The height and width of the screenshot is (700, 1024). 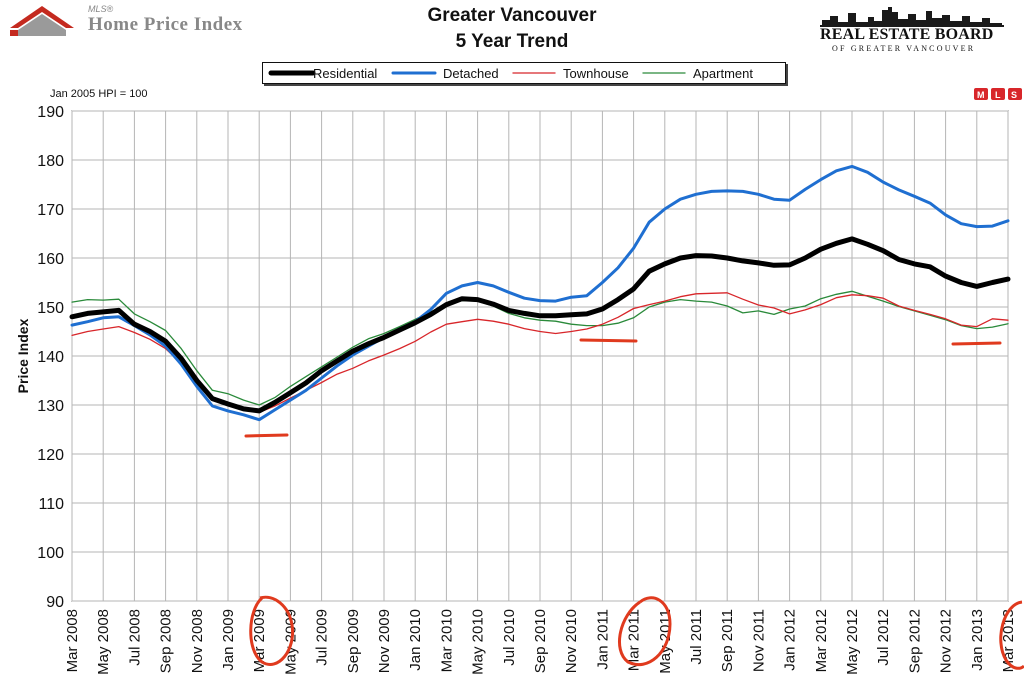 What do you see at coordinates (883, 637) in the screenshot?
I see `x-tick-label: Jul 2012` at bounding box center [883, 637].